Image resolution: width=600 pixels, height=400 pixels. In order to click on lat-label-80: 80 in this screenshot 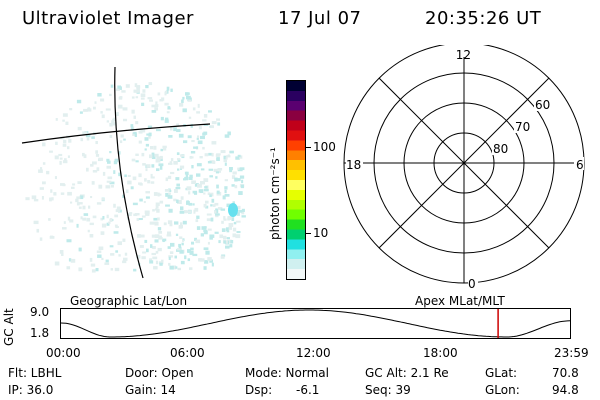, I will do `click(500, 149)`.